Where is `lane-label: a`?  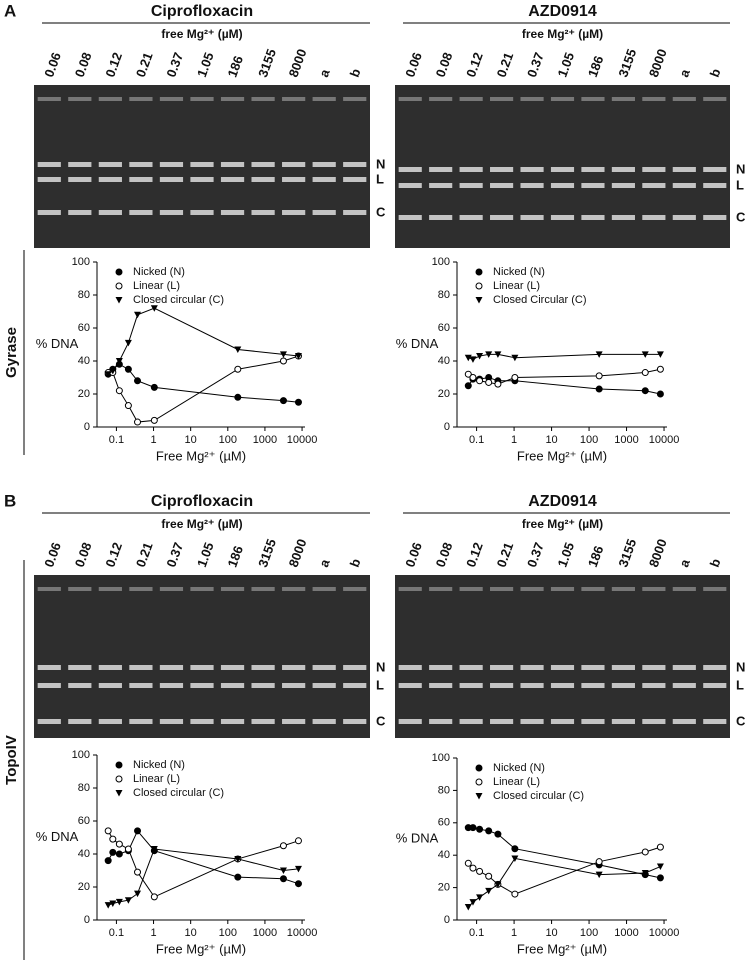 lane-label: a is located at coordinates (324, 563).